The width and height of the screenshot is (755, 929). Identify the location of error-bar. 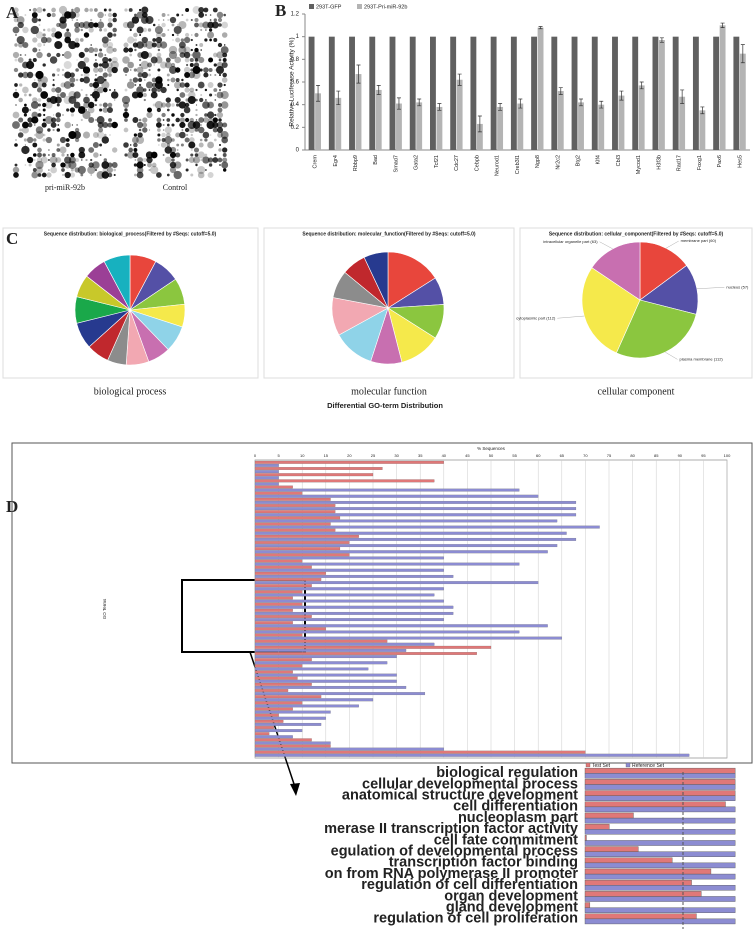
(500, 107).